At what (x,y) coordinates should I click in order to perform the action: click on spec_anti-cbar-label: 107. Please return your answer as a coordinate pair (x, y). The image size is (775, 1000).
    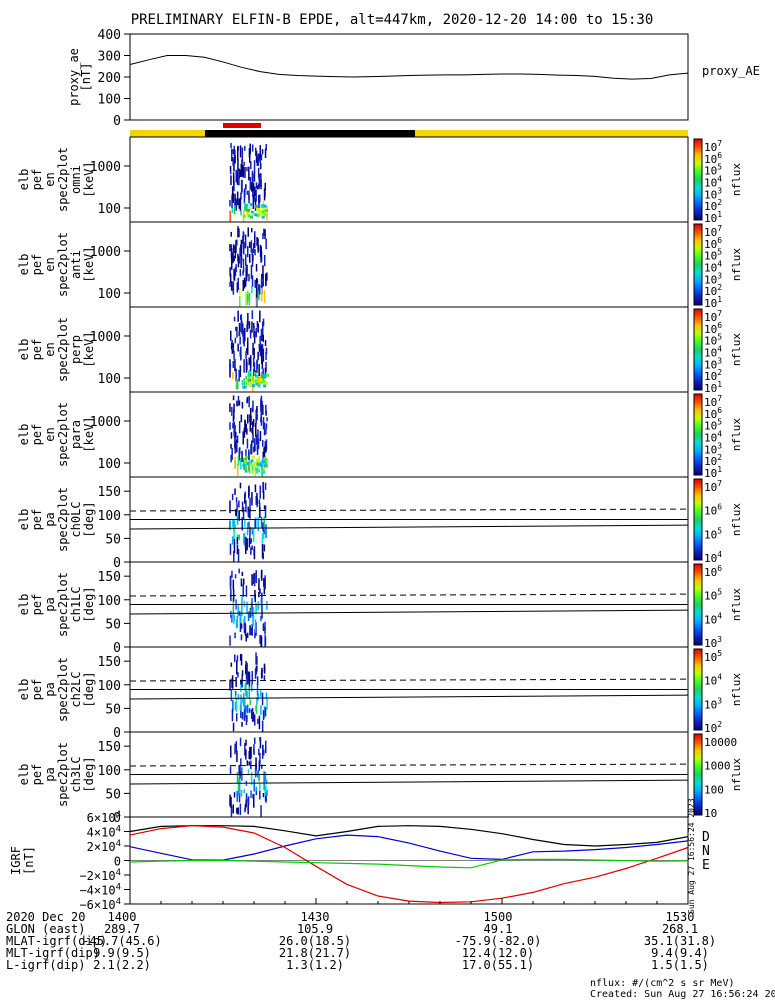
    Looking at the image, I should click on (713, 231).